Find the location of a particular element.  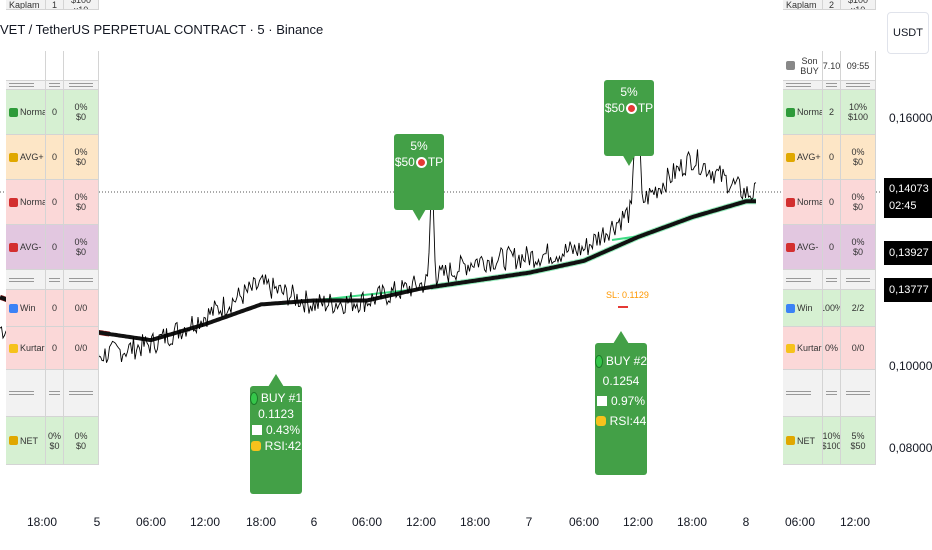

row-label-cell is located at coordinates (26, 65).